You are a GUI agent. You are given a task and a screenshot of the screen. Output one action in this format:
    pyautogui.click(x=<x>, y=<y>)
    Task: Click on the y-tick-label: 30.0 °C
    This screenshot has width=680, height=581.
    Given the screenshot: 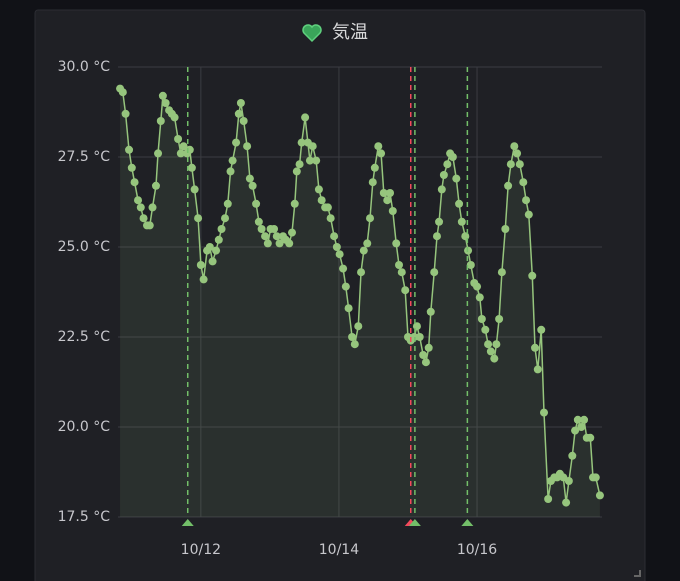 What is the action you would take?
    pyautogui.click(x=84, y=67)
    